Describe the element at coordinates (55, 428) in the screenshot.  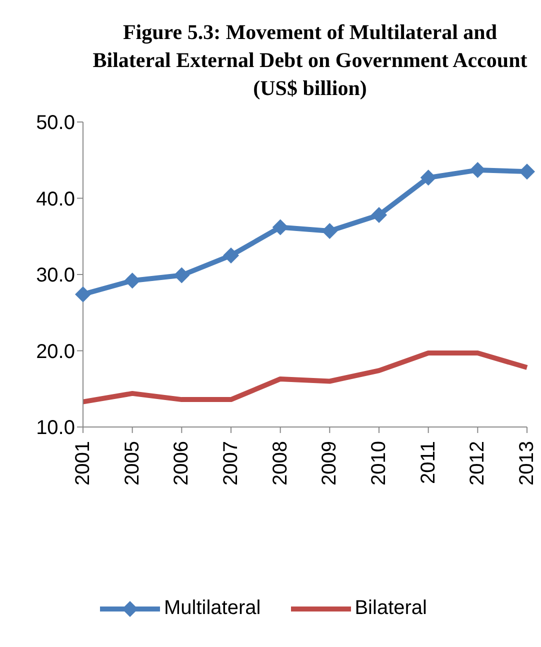
I see `y-tick-label: 10.0` at that location.